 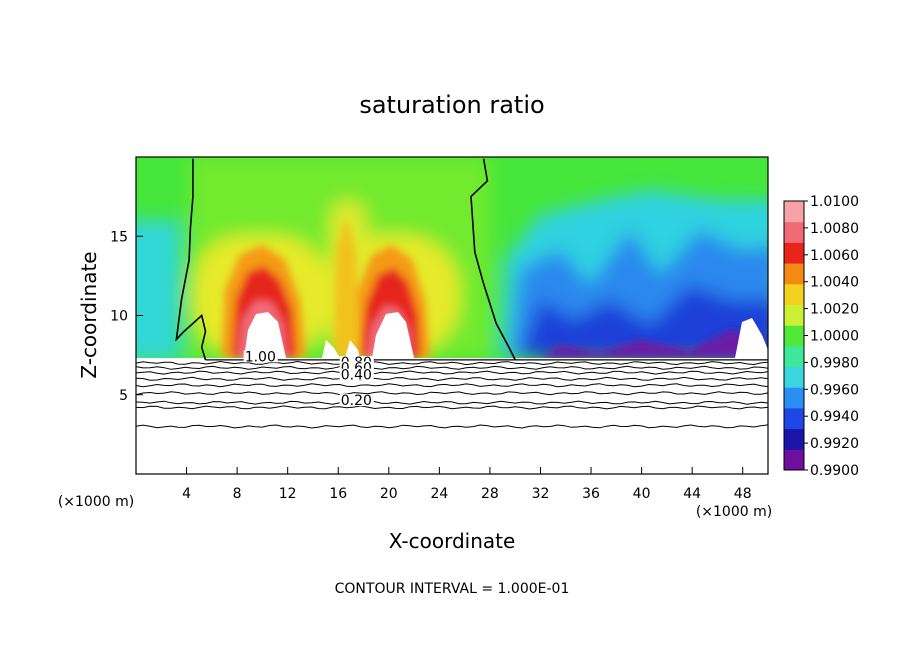 I want to click on contour-label: 1.00, so click(x=260, y=357).